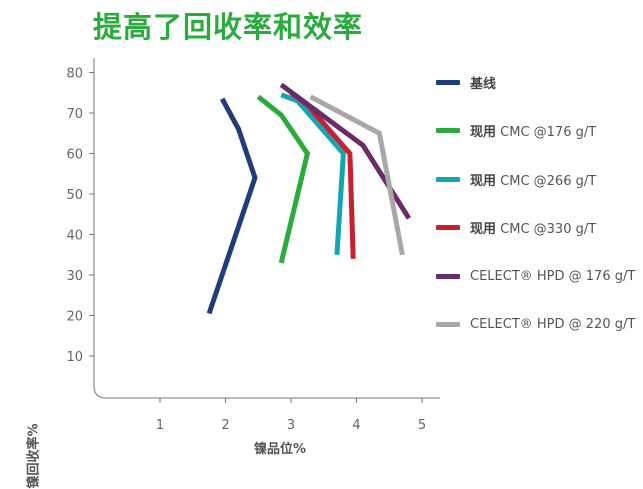  What do you see at coordinates (356, 425) in the screenshot?
I see `x-tick-label: 4` at bounding box center [356, 425].